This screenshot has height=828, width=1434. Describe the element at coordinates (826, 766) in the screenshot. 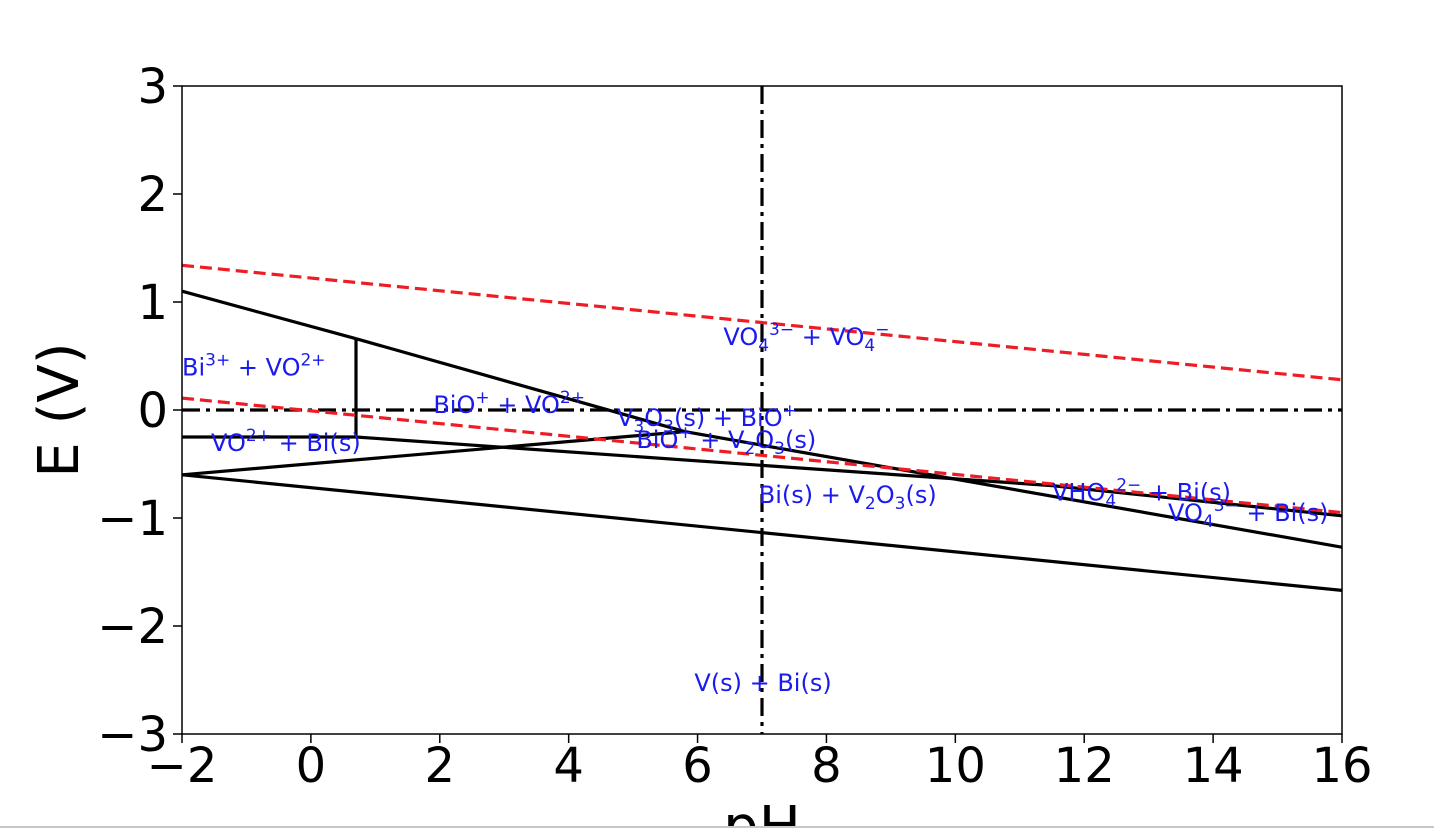

I see `x-tick-label: 8` at that location.